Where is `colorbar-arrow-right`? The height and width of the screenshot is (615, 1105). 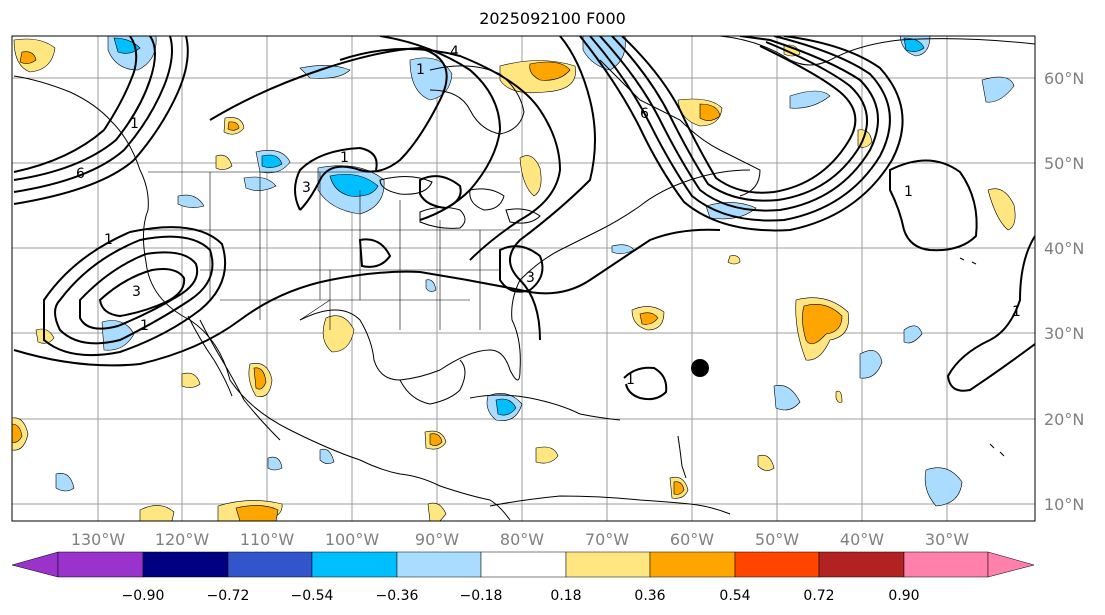 colorbar-arrow-right is located at coordinates (1011, 564).